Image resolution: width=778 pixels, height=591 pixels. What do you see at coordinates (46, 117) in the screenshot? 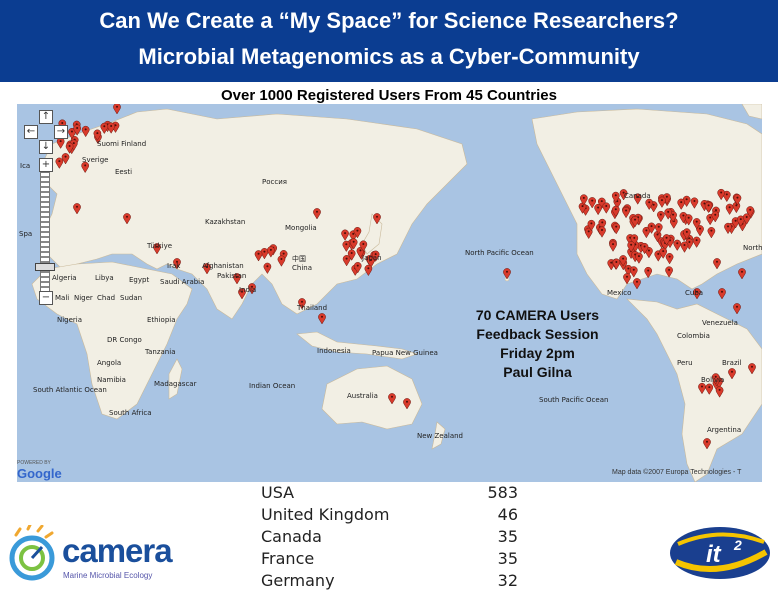
I see `pan-up-button: ↑` at bounding box center [46, 117].